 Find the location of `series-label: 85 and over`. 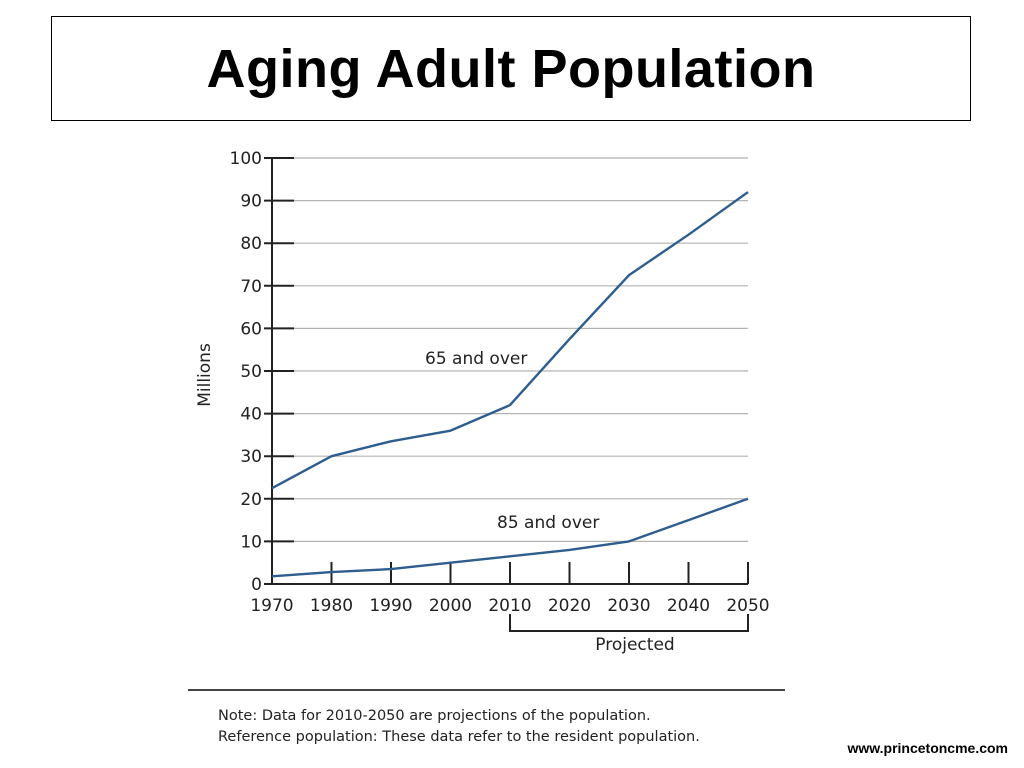

series-label: 85 and over is located at coordinates (548, 523).